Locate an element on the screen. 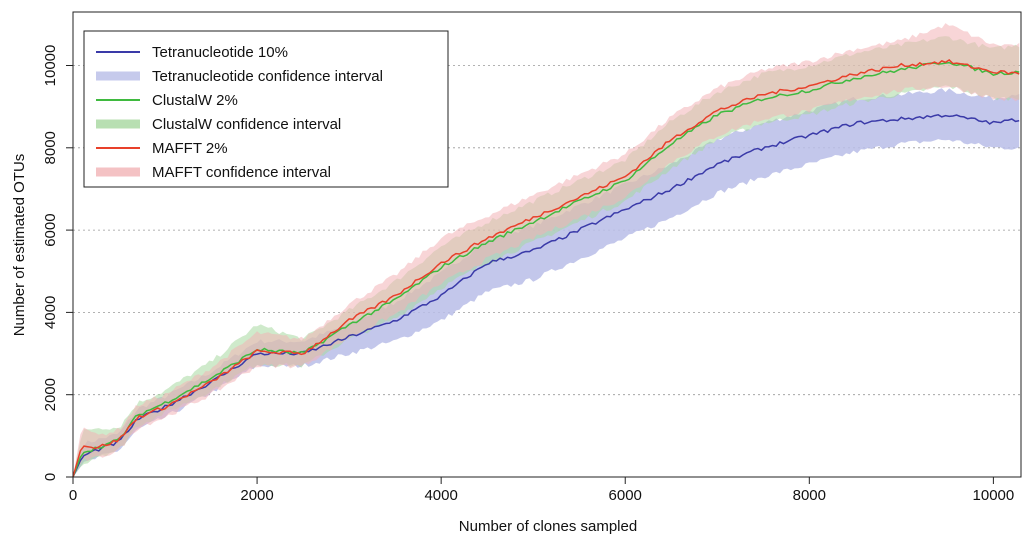 Image resolution: width=1022 pixels, height=538 pixels. x-axis-ticks: 0 2000 4000 6000 8000 10000 is located at coordinates (541, 490).